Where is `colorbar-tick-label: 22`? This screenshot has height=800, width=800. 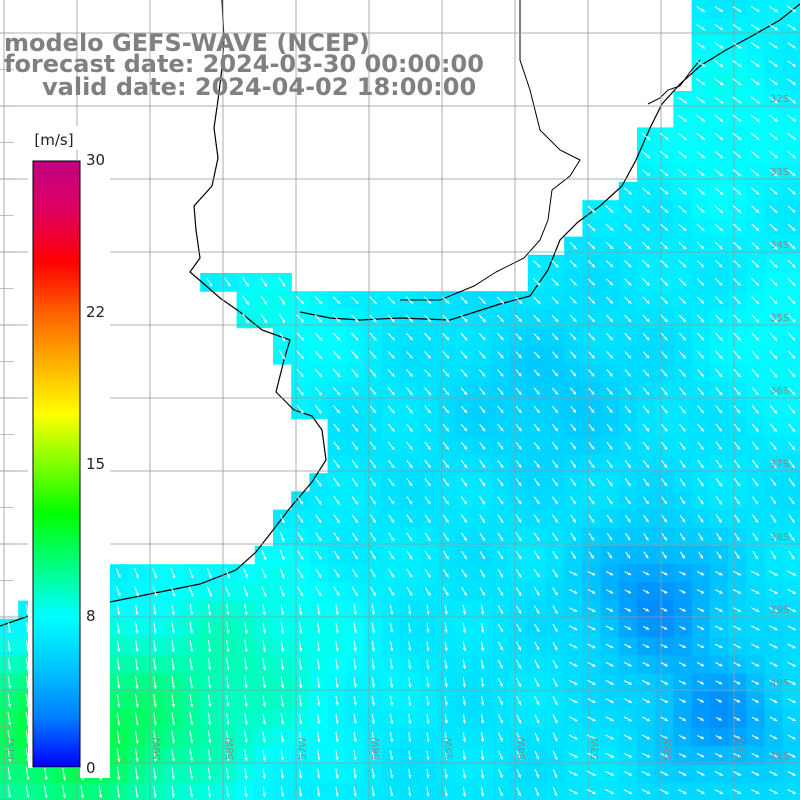
colorbar-tick-label: 22 is located at coordinates (96, 312).